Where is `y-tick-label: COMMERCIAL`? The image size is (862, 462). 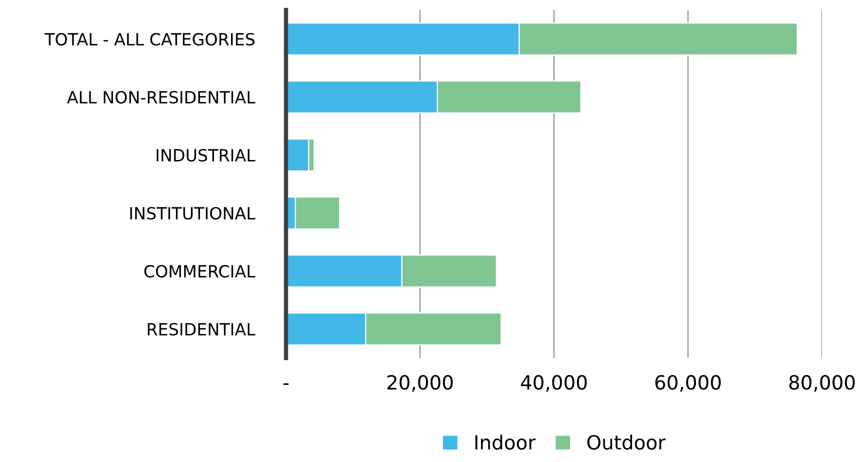
y-tick-label: COMMERCIAL is located at coordinates (200, 271).